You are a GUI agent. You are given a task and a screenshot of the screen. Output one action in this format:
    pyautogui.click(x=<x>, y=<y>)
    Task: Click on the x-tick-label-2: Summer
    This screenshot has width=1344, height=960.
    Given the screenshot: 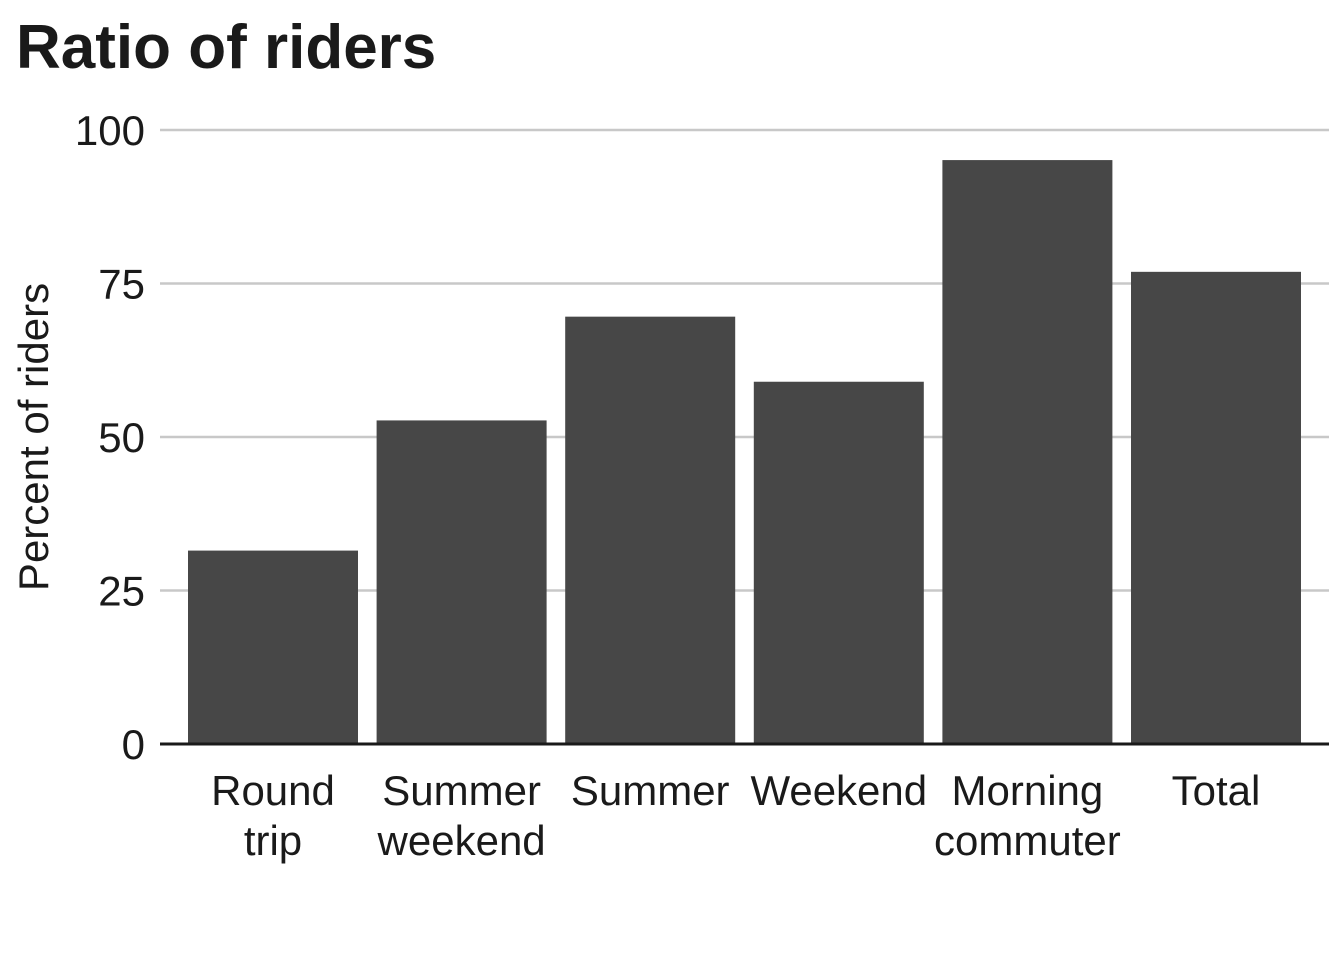 What is the action you would take?
    pyautogui.click(x=650, y=790)
    